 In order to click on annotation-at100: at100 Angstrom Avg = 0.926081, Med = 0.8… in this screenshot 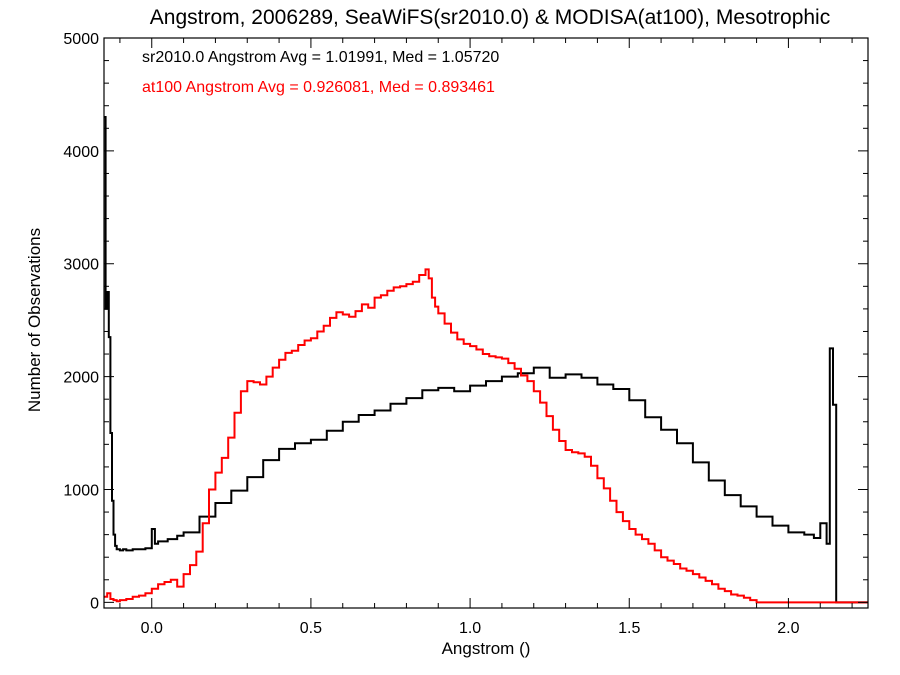, I will do `click(318, 87)`.